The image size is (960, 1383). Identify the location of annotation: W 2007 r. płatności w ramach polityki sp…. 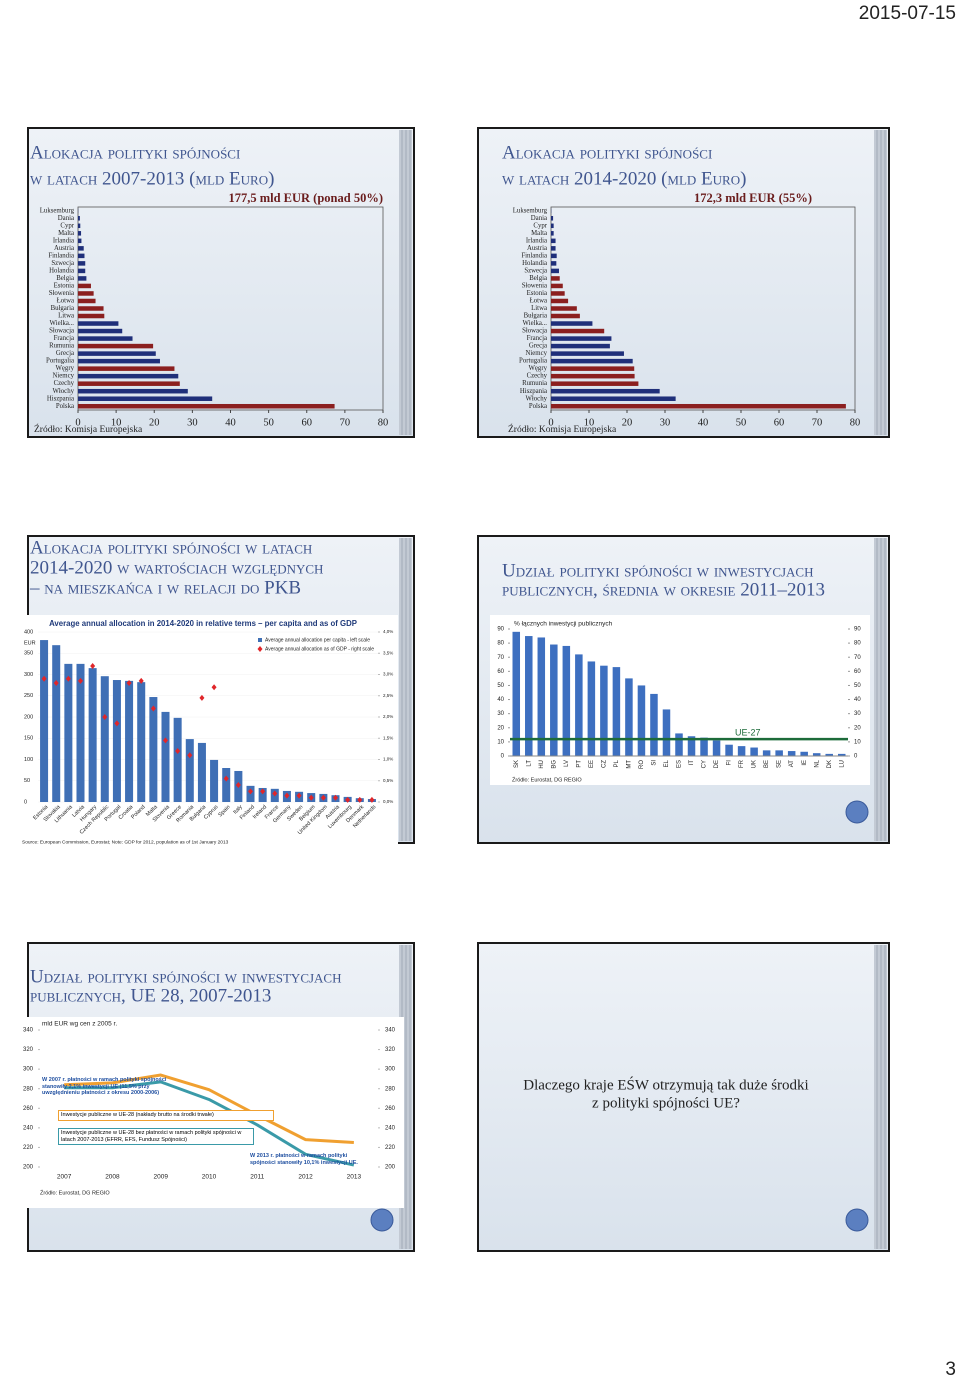
(104, 1087).